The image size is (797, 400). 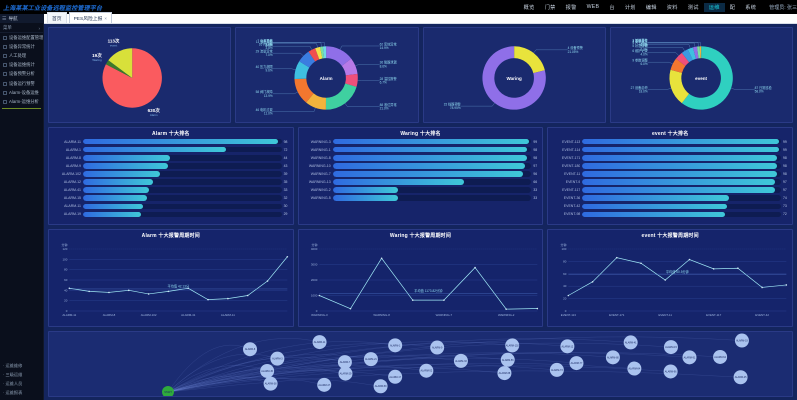 I want to click on sidebar-header: ☰ 导航, so click(x=21, y=18).